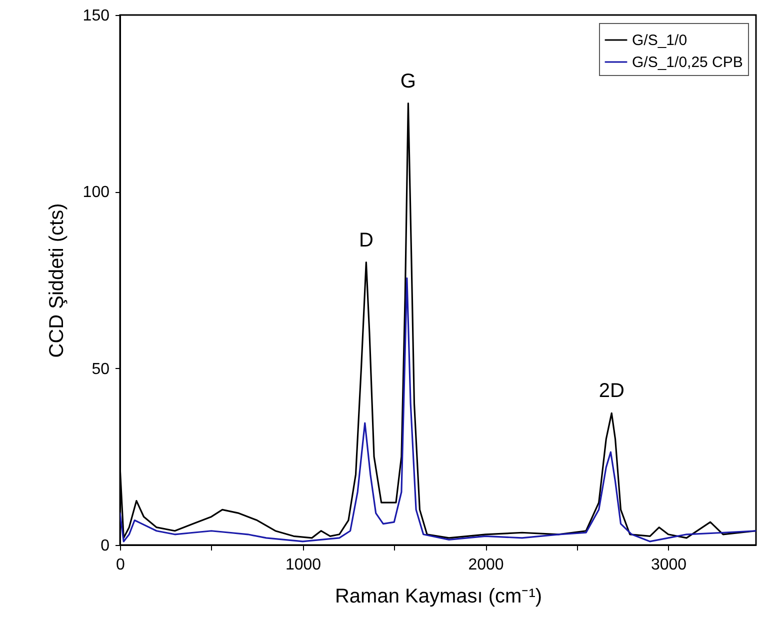 The height and width of the screenshot is (641, 758). Describe the element at coordinates (408, 81) in the screenshot. I see `annotation: G` at that location.